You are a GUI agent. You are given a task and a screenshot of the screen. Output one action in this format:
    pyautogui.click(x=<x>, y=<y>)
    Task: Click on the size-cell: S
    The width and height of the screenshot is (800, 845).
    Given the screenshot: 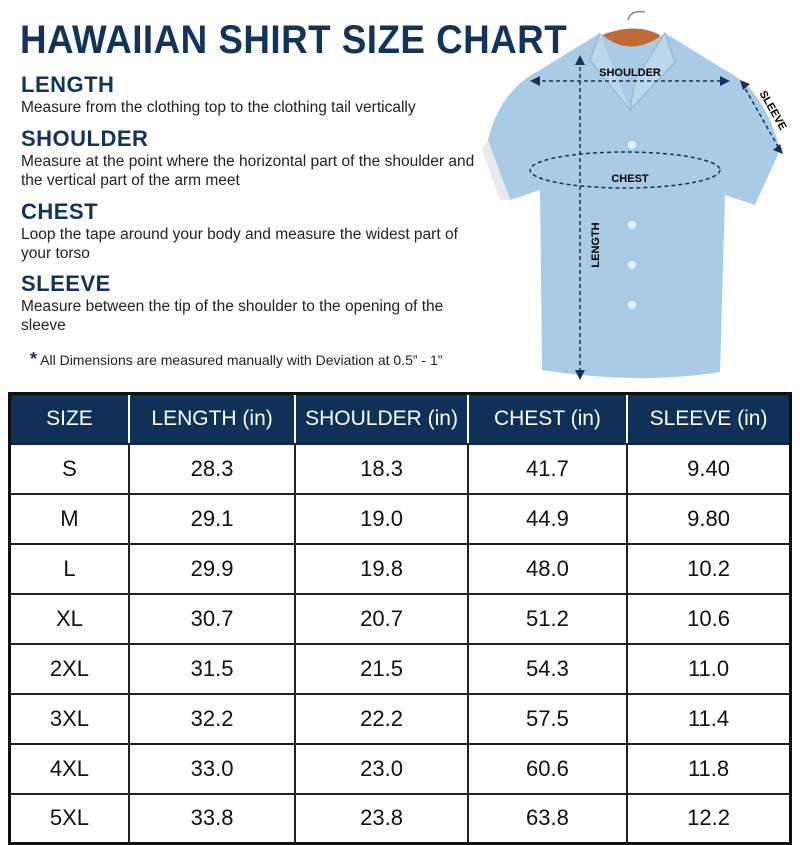 What is the action you would take?
    pyautogui.click(x=69, y=468)
    